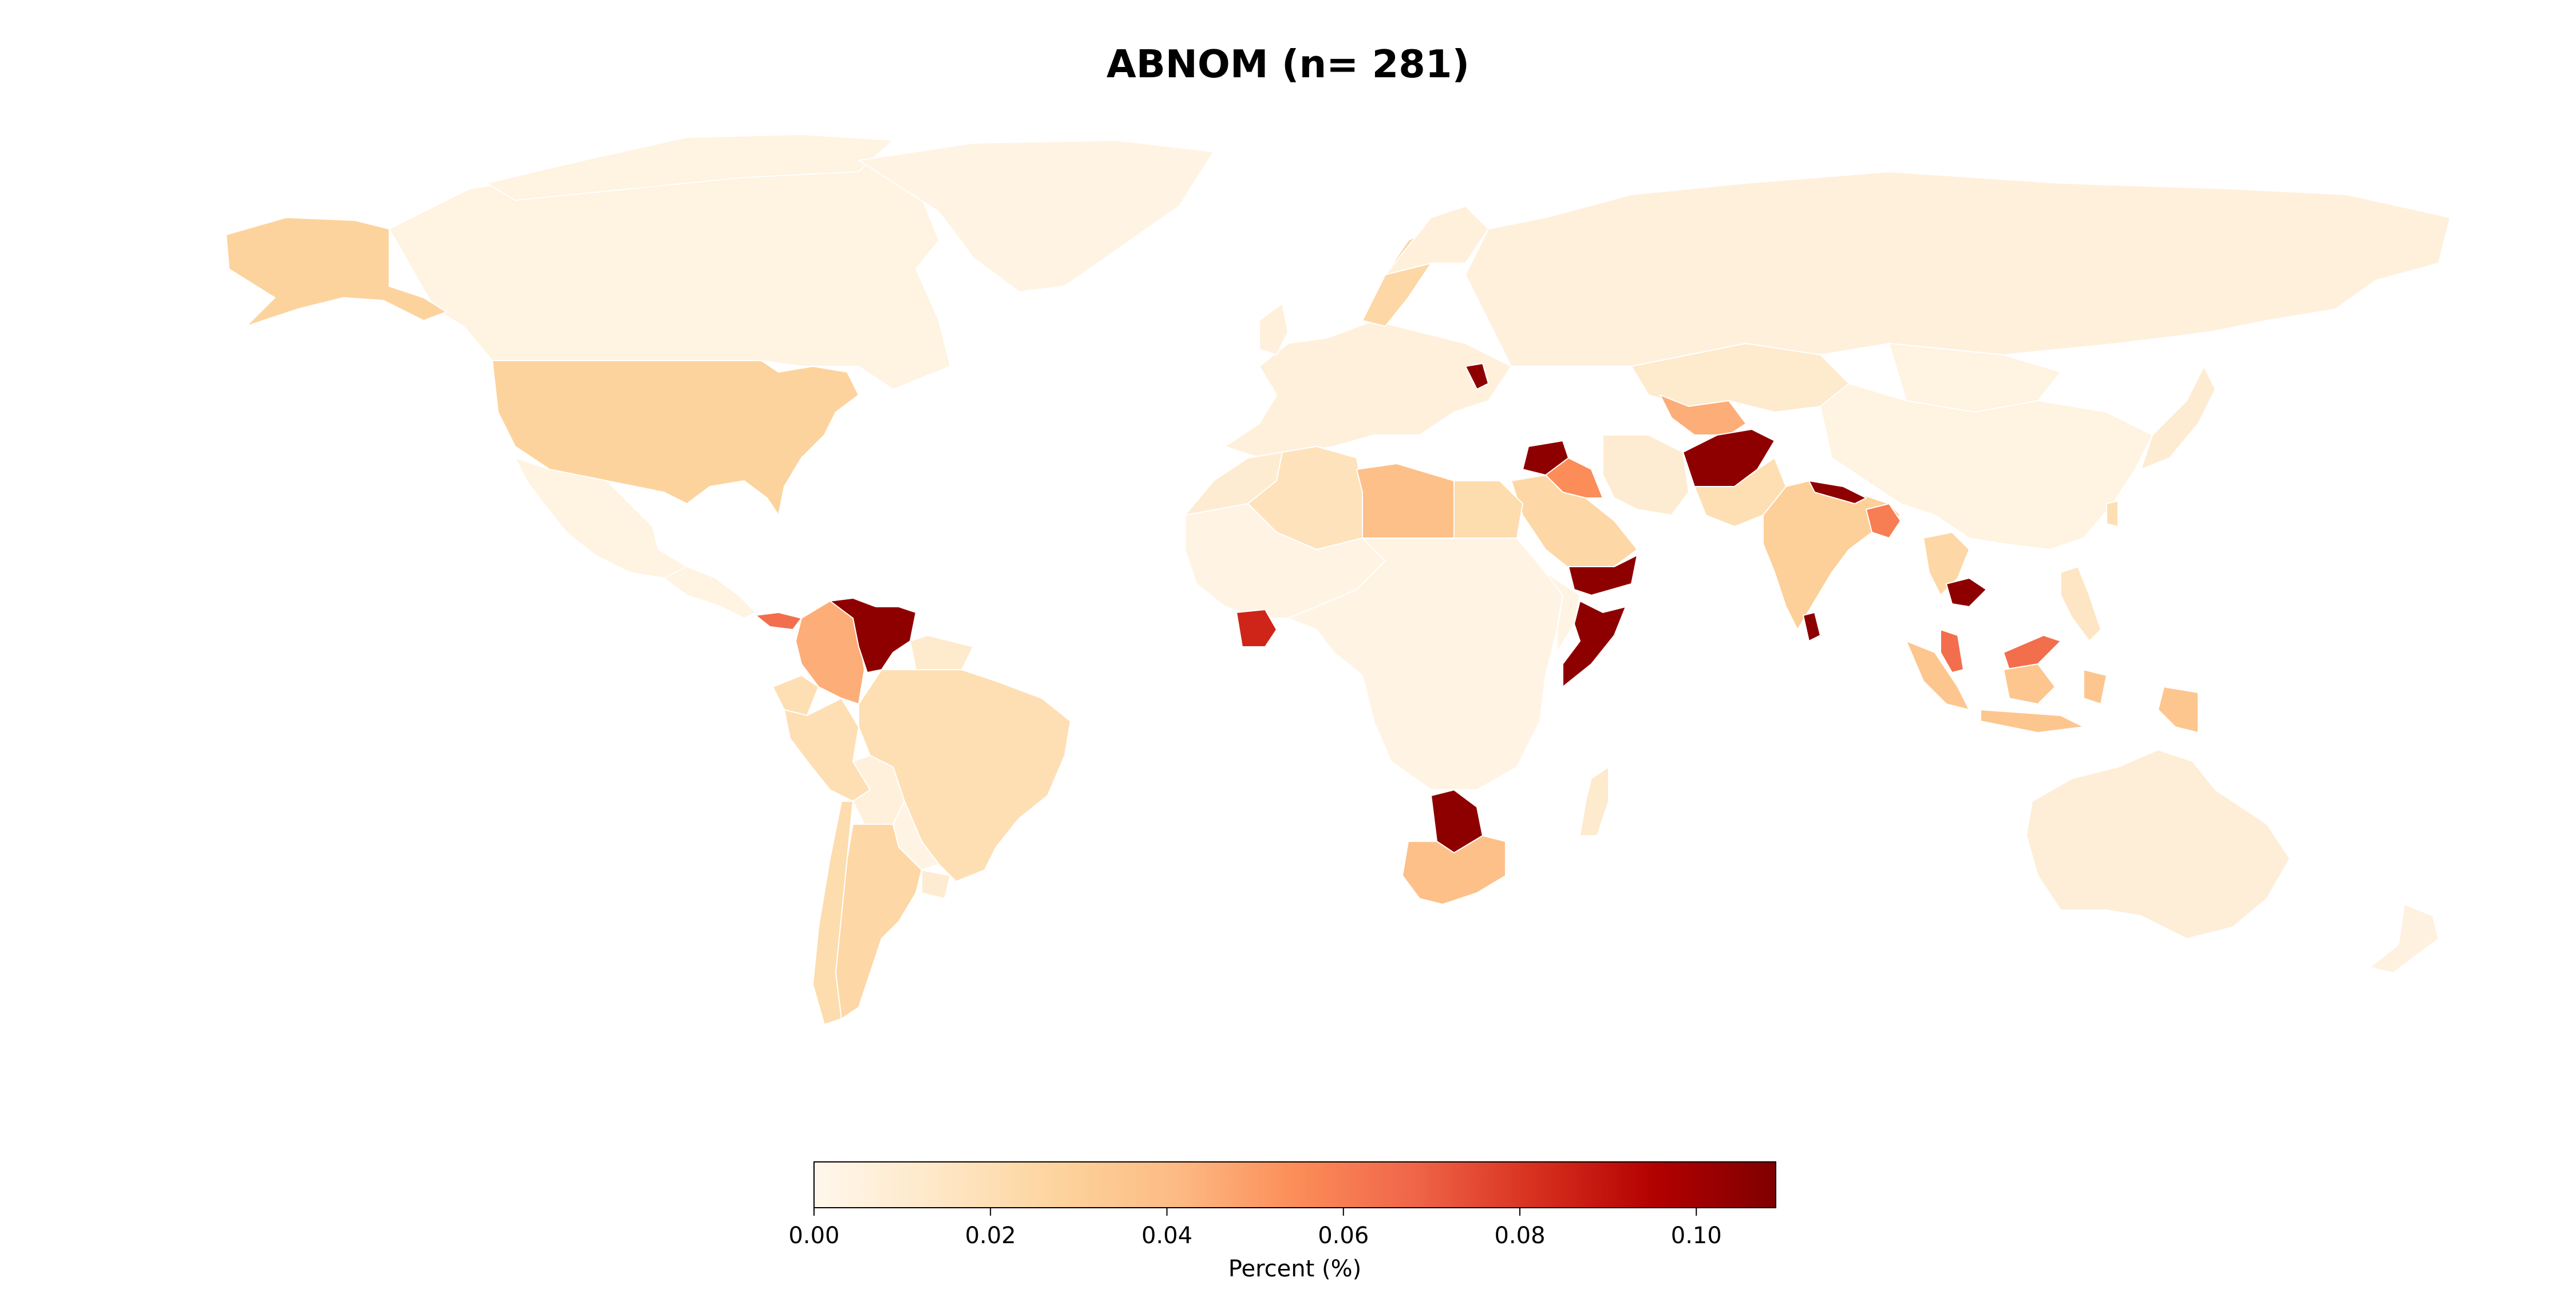 The image size is (2576, 1305). I want to click on country-australia, so click(2158, 844).